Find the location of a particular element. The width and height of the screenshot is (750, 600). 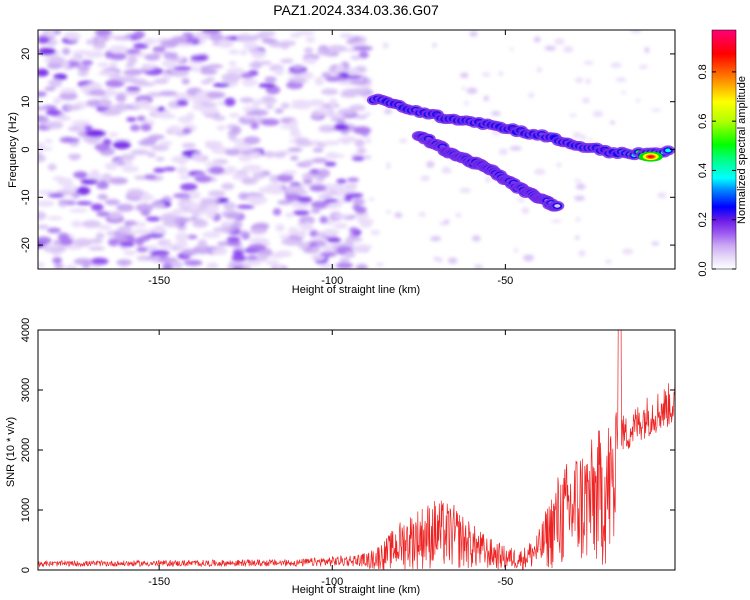

spectrogram-y-axis-label: Frequency (Hz) is located at coordinates (13, 150).